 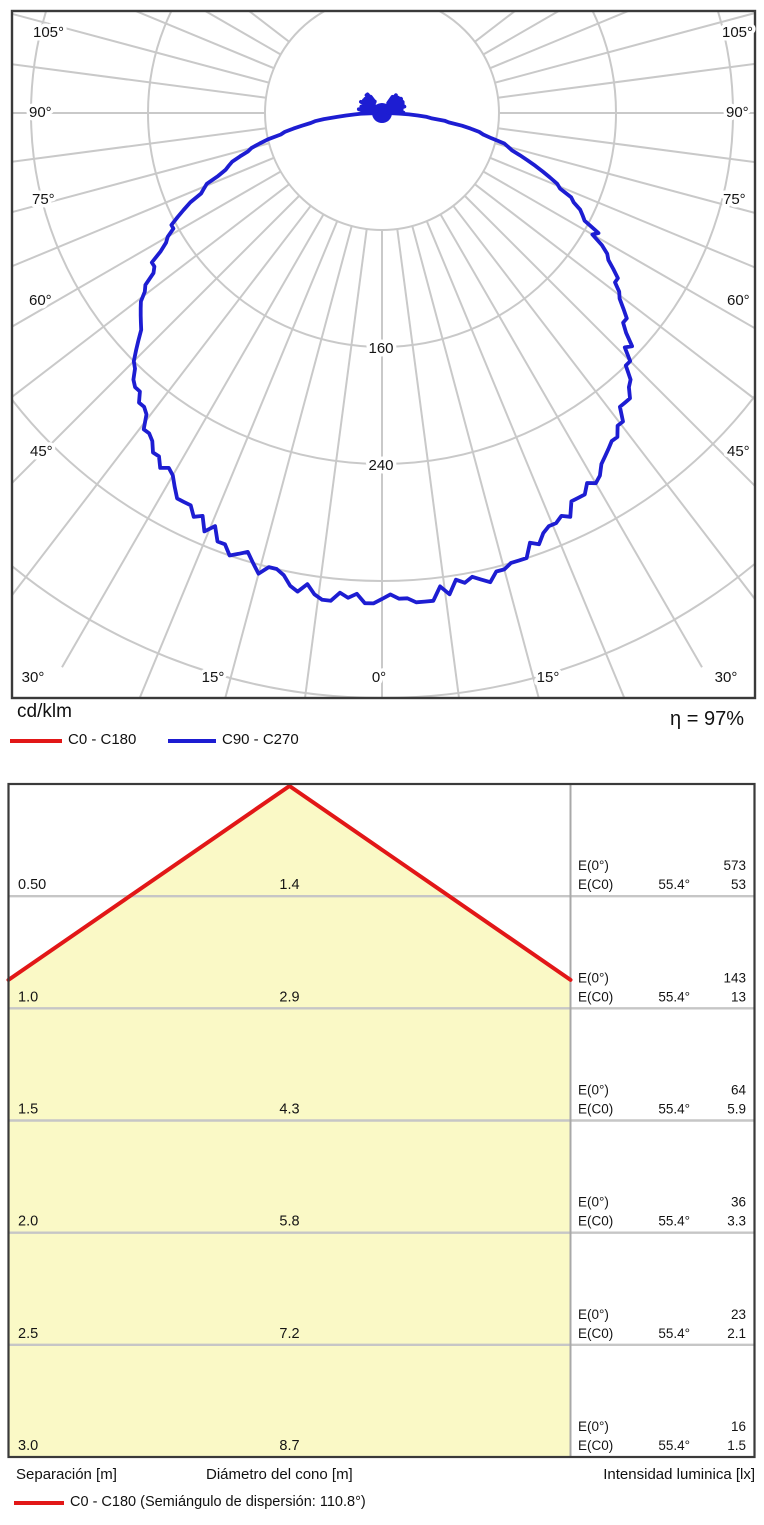 What do you see at coordinates (40, 112) in the screenshot?
I see `angle-label-left: 90°` at bounding box center [40, 112].